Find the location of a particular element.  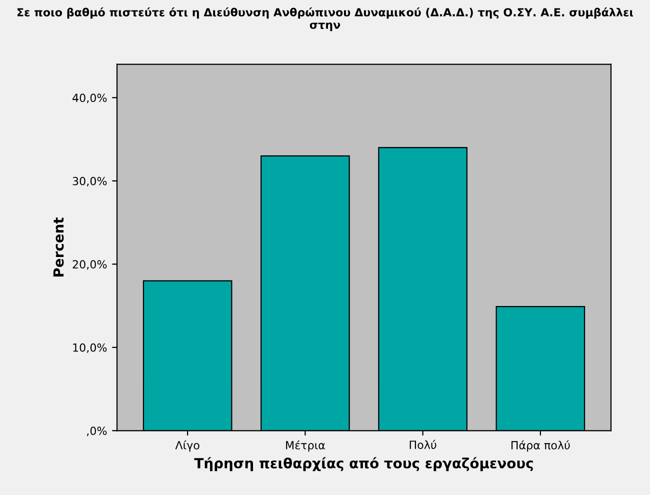

x-tick-label: Πάρα πολύ is located at coordinates (540, 446).